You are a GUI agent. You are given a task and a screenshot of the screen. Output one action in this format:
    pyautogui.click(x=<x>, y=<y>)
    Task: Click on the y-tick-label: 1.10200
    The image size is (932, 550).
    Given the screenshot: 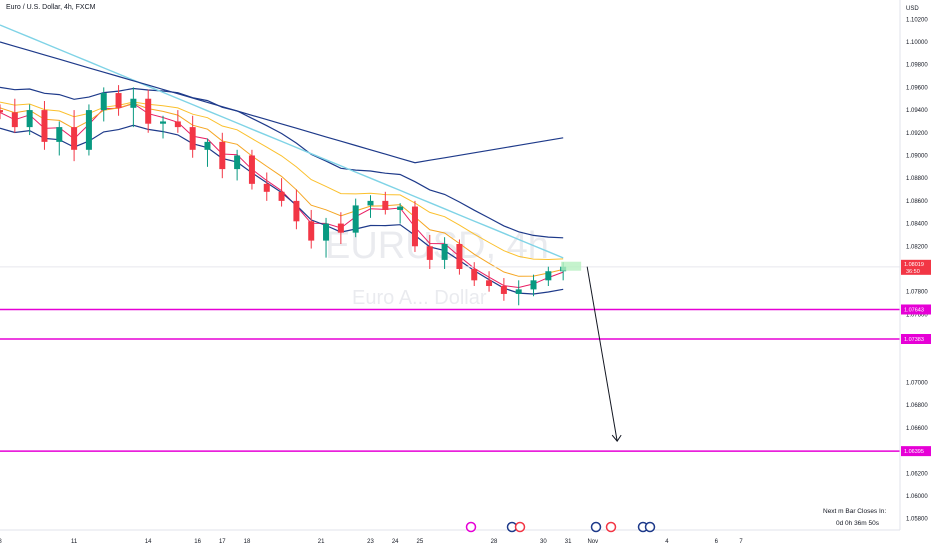 What is the action you would take?
    pyautogui.click(x=917, y=20)
    